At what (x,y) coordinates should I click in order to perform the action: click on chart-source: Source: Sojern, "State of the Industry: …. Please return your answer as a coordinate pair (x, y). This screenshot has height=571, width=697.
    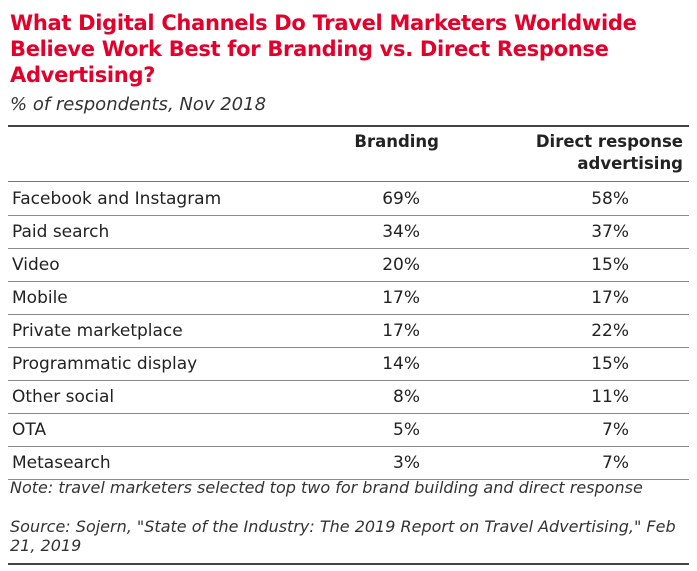
    Looking at the image, I should click on (343, 536).